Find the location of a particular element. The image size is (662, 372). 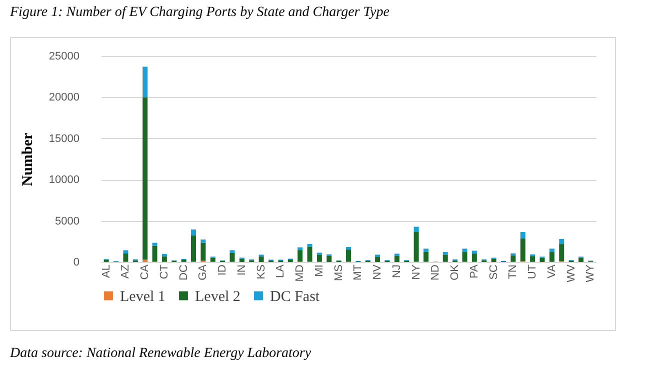

x-tick-label: SC is located at coordinates (494, 272).